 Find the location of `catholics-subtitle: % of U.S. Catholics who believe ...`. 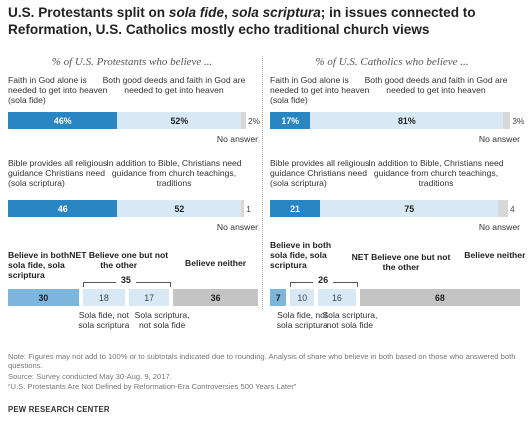

catholics-subtitle: % of U.S. Catholics who believe ... is located at coordinates (392, 62).